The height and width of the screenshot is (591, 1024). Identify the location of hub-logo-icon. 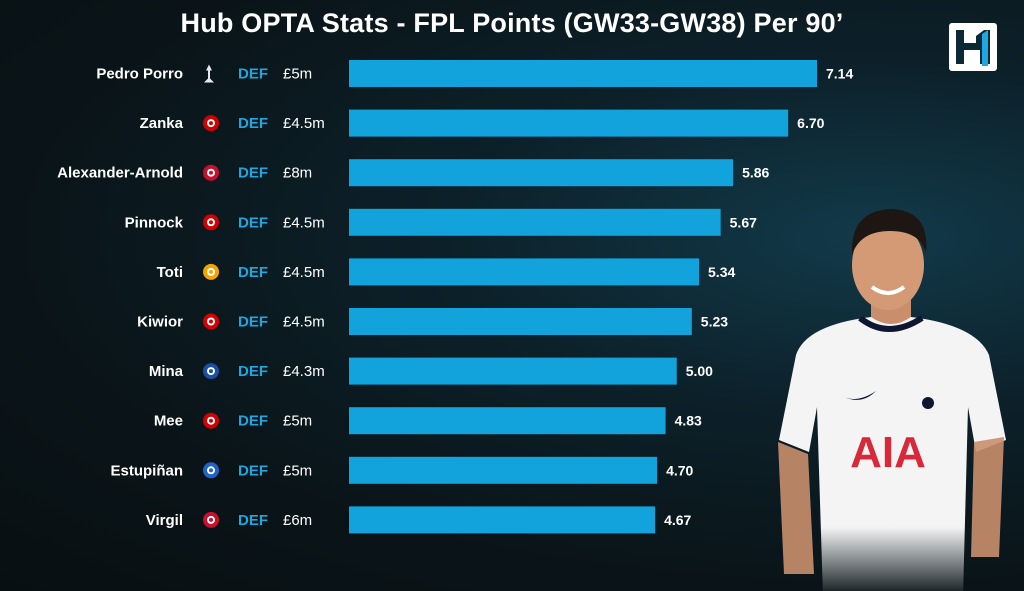
(973, 47).